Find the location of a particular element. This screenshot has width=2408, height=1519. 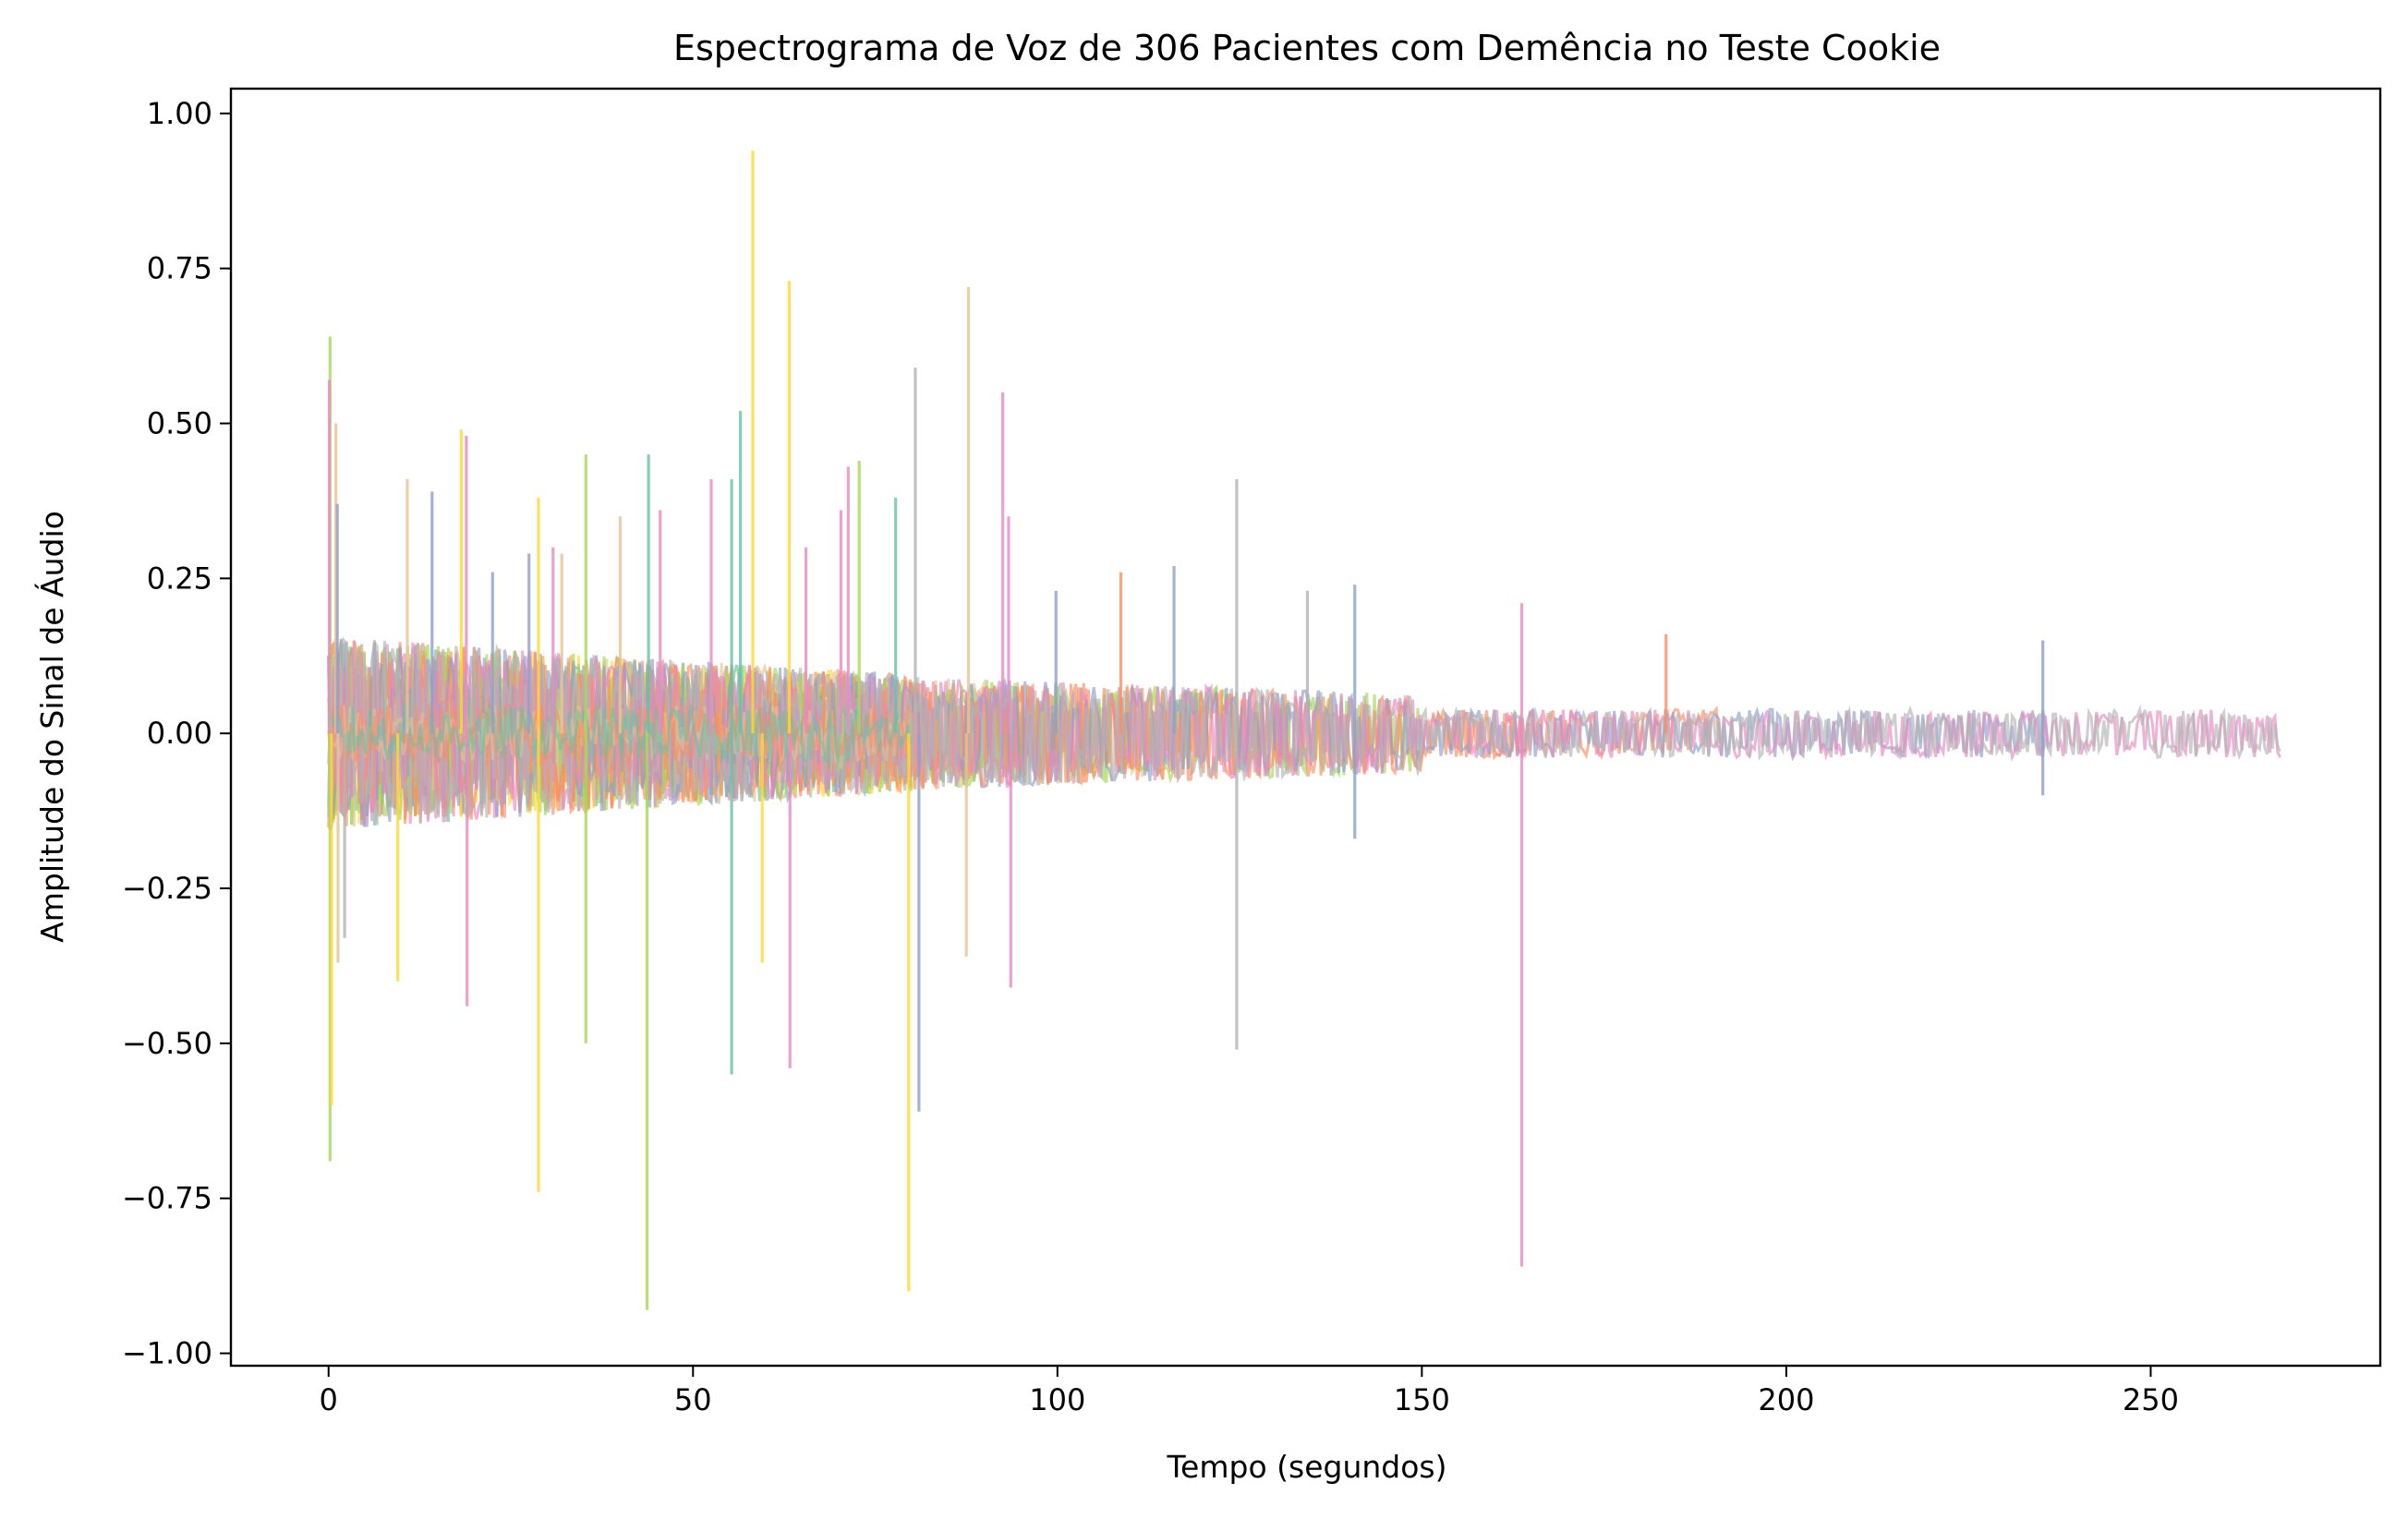

y-tick-label: 0.50 is located at coordinates (180, 424).